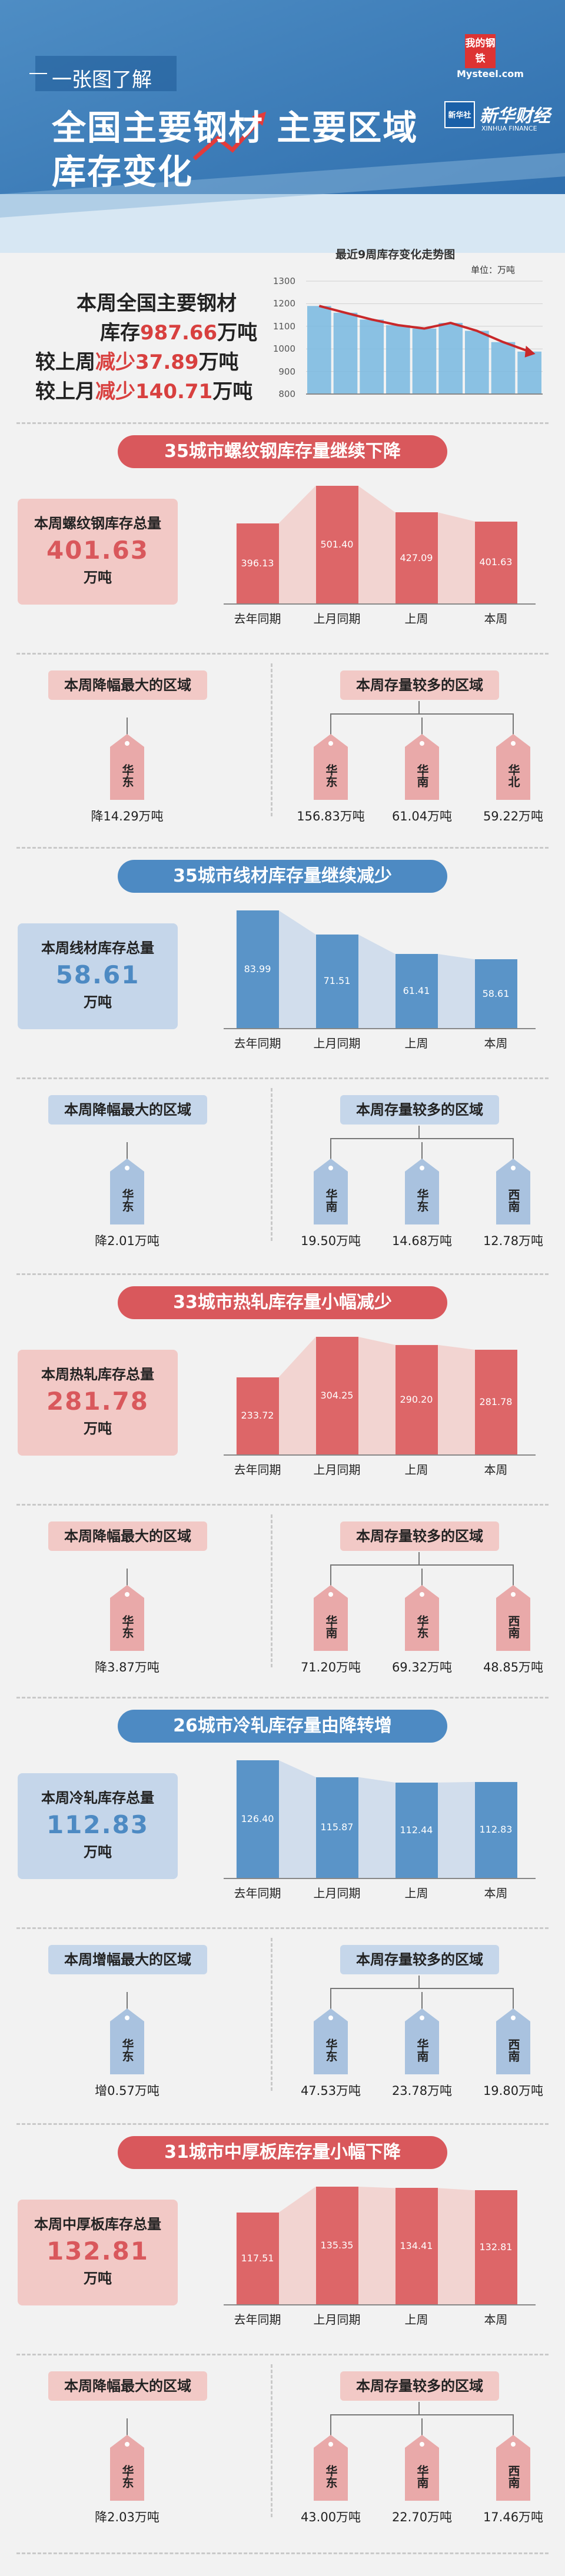 The height and width of the screenshot is (2576, 565). What do you see at coordinates (422, 1667) in the screenshot?
I see `region-amount: 69.32万吨` at bounding box center [422, 1667].